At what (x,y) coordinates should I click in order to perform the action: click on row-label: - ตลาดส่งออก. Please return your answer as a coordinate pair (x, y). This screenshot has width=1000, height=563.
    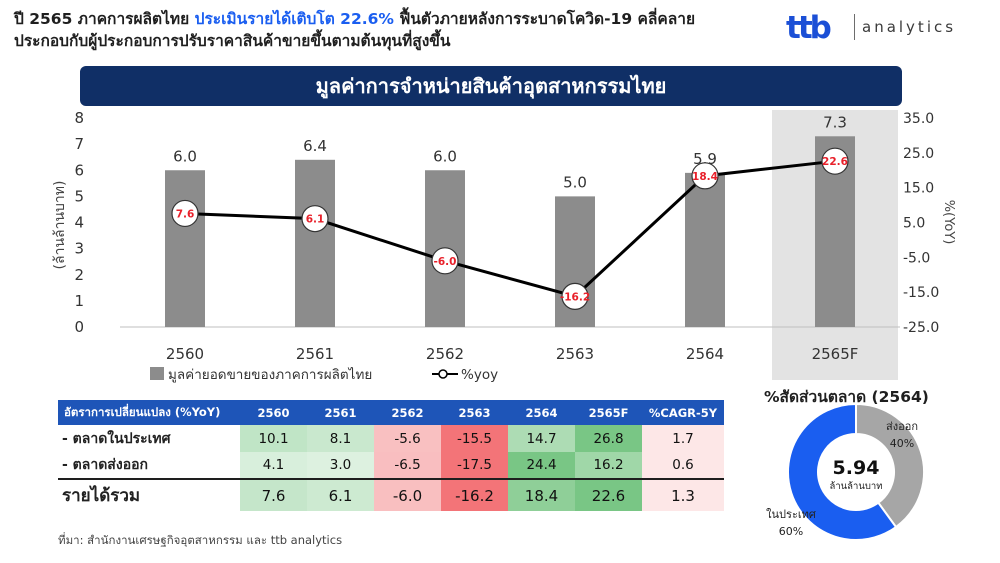
    Looking at the image, I should click on (105, 465).